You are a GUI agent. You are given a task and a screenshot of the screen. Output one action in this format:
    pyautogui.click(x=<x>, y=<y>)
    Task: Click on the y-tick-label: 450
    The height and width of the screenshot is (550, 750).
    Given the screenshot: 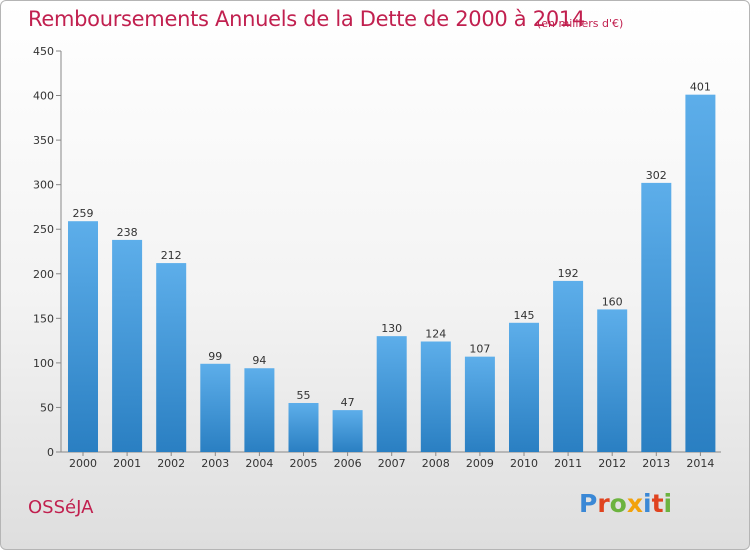 What is the action you would take?
    pyautogui.click(x=43, y=51)
    